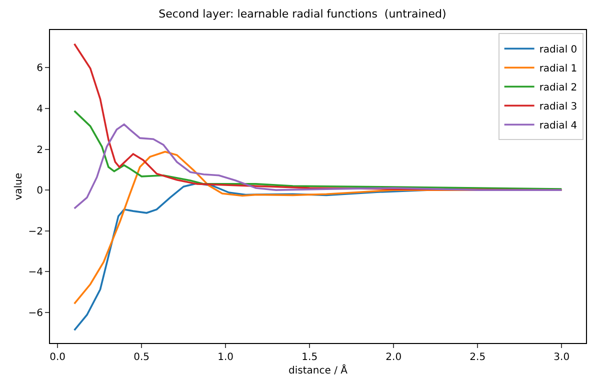 Image resolution: width=605 pixels, height=386 pixels. What do you see at coordinates (142, 357) in the screenshot?
I see `x-tick-label: 0.5` at bounding box center [142, 357].